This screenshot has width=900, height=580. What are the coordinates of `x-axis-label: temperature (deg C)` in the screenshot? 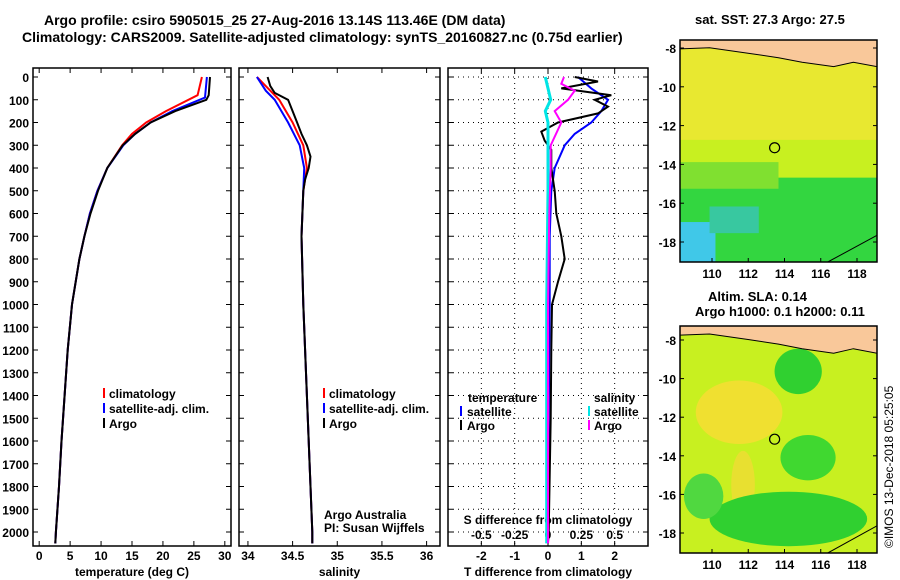 It's located at (132, 572).